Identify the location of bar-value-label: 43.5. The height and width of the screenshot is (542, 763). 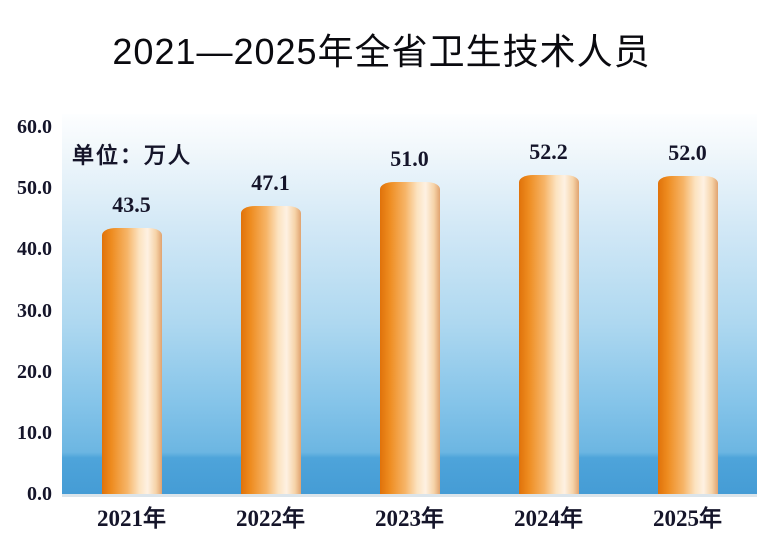
(131, 204).